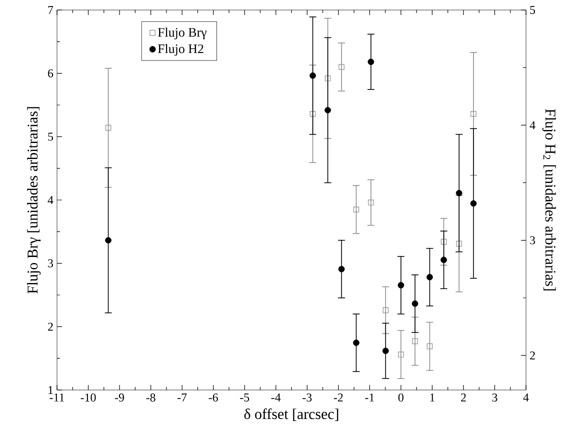 The width and height of the screenshot is (568, 448). Describe the element at coordinates (151, 398) in the screenshot. I see `x-tick-label: -8` at that location.